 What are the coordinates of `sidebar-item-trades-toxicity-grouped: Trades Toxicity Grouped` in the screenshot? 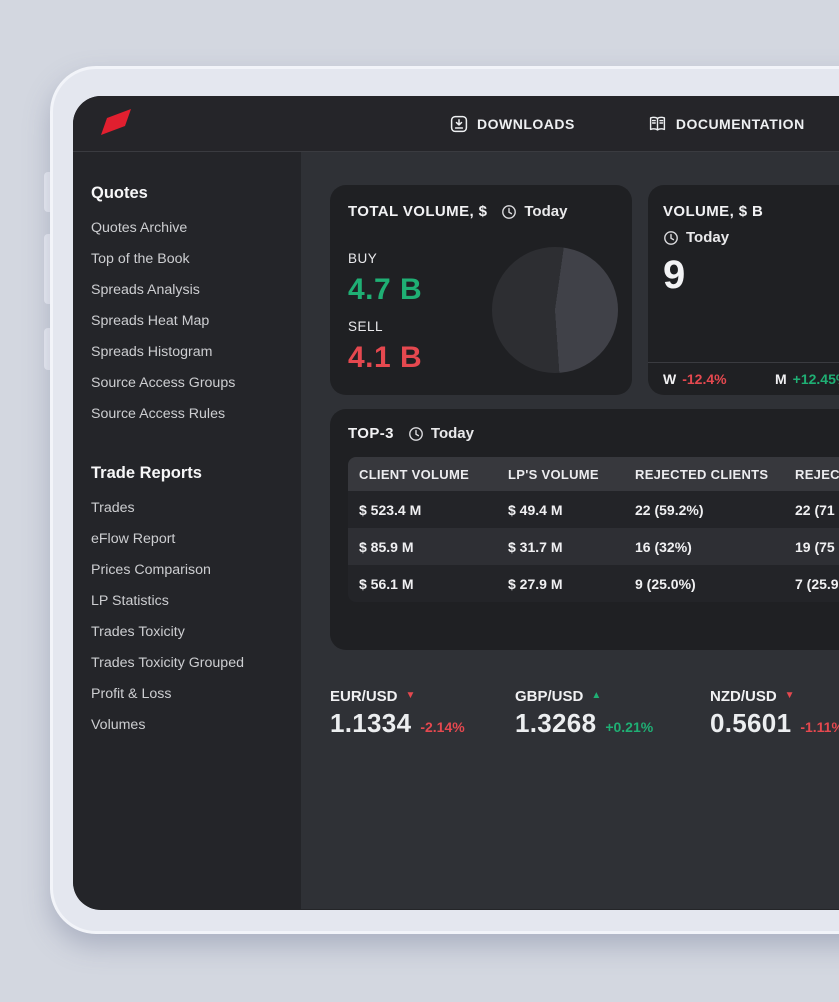 It's located at (167, 663).